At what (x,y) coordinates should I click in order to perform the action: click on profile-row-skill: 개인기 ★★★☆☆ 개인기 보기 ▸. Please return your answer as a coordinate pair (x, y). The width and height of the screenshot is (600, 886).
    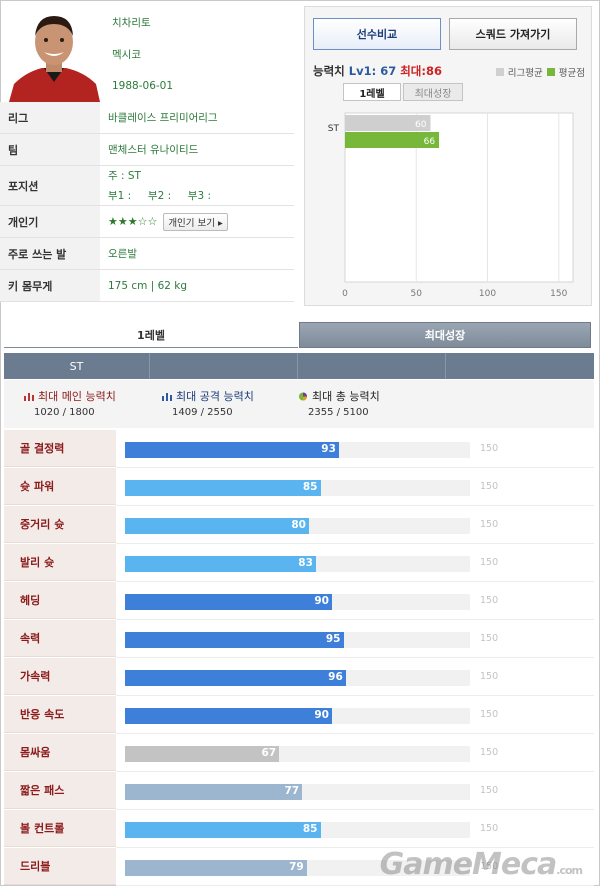
    Looking at the image, I should click on (147, 222).